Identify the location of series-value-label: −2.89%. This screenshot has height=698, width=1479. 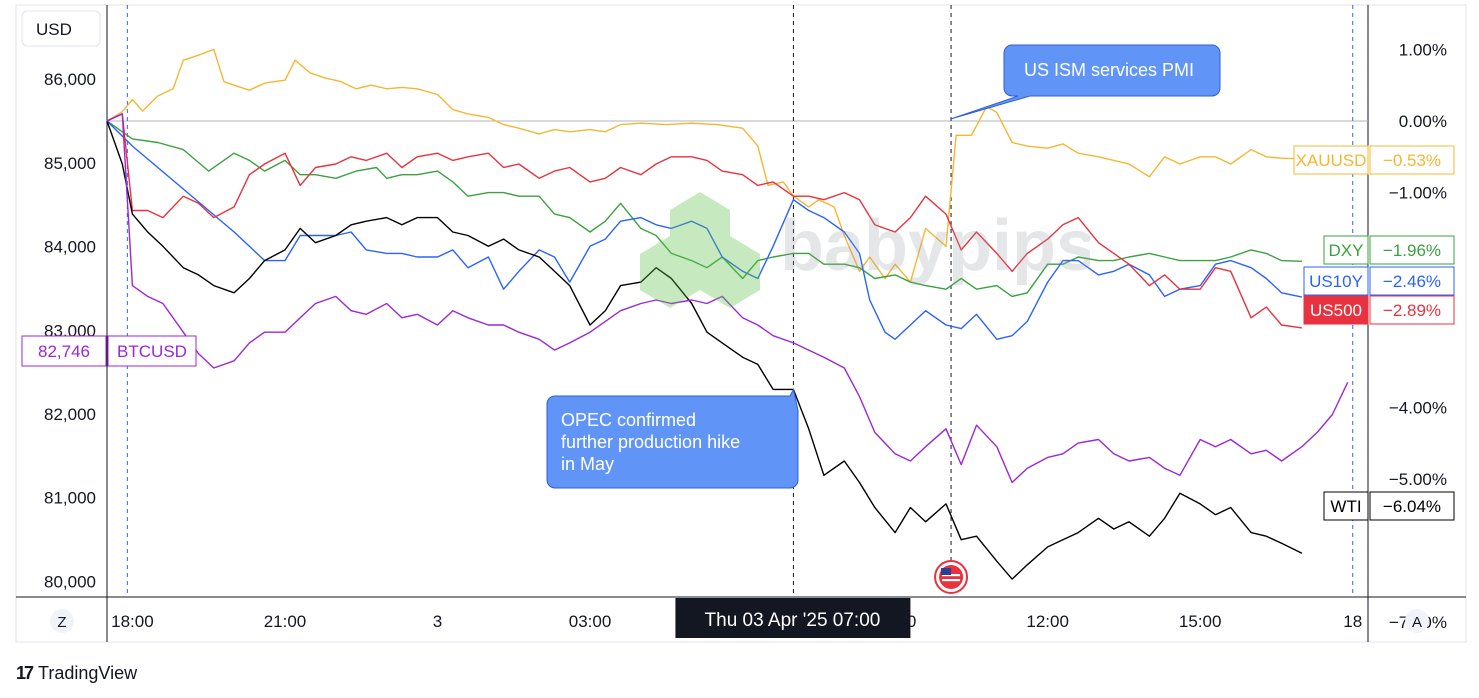
(1412, 310).